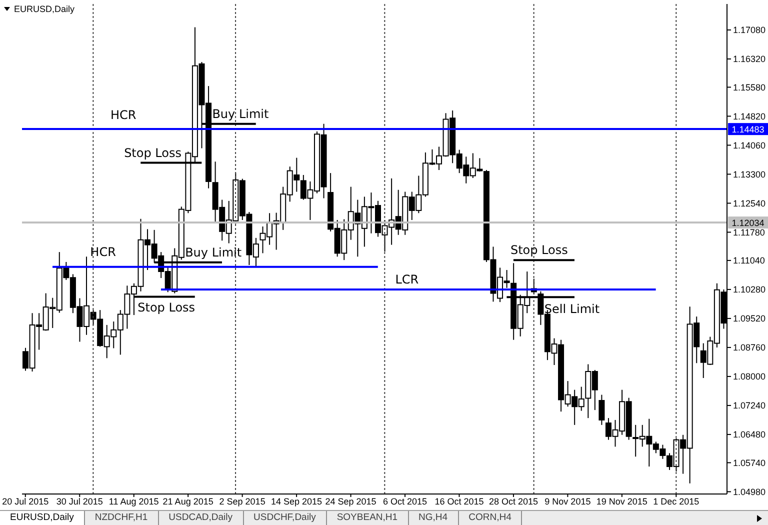 This screenshot has height=525, width=768. Describe the element at coordinates (25, 501) in the screenshot. I see `x-tick-label: 20 Jul 2015` at that location.